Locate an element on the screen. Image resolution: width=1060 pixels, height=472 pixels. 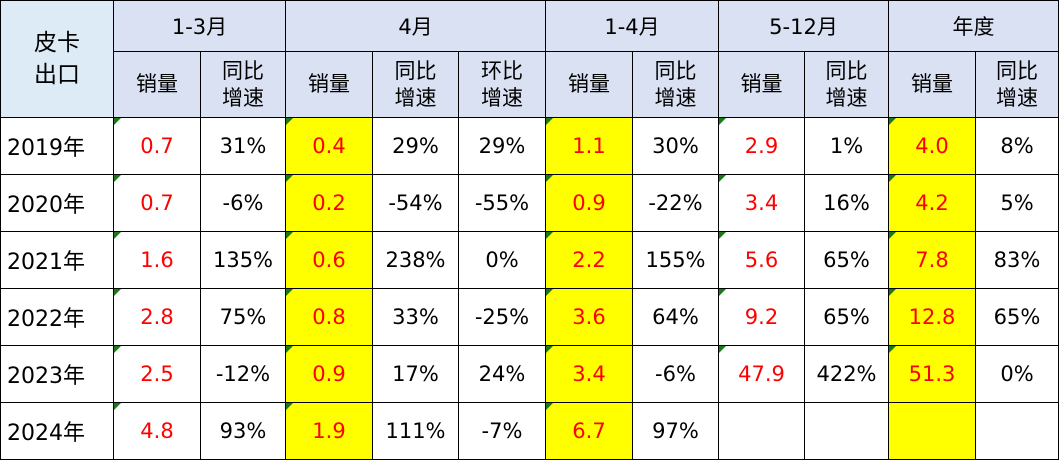
table-row: 2024年 4.8 93% 1.9 111% -7% 6.7 97% is located at coordinates (529, 431).